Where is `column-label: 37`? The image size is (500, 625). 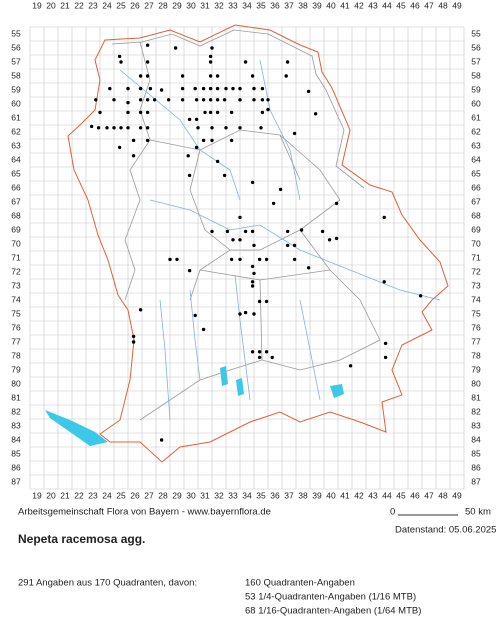
column-label: 37 is located at coordinates (289, 495).